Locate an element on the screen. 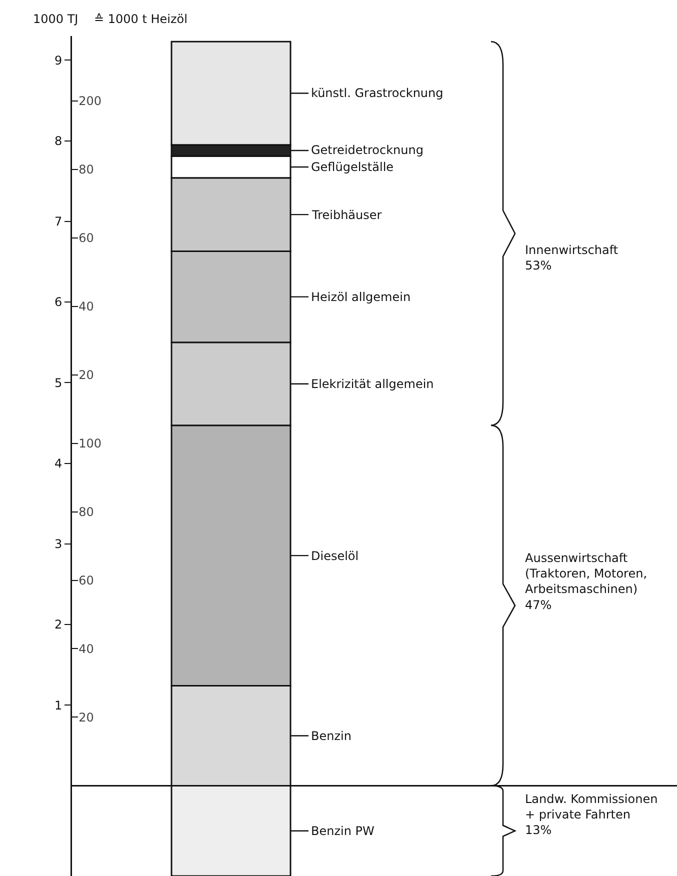  y2-tick-label: 40 is located at coordinates (86, 649).